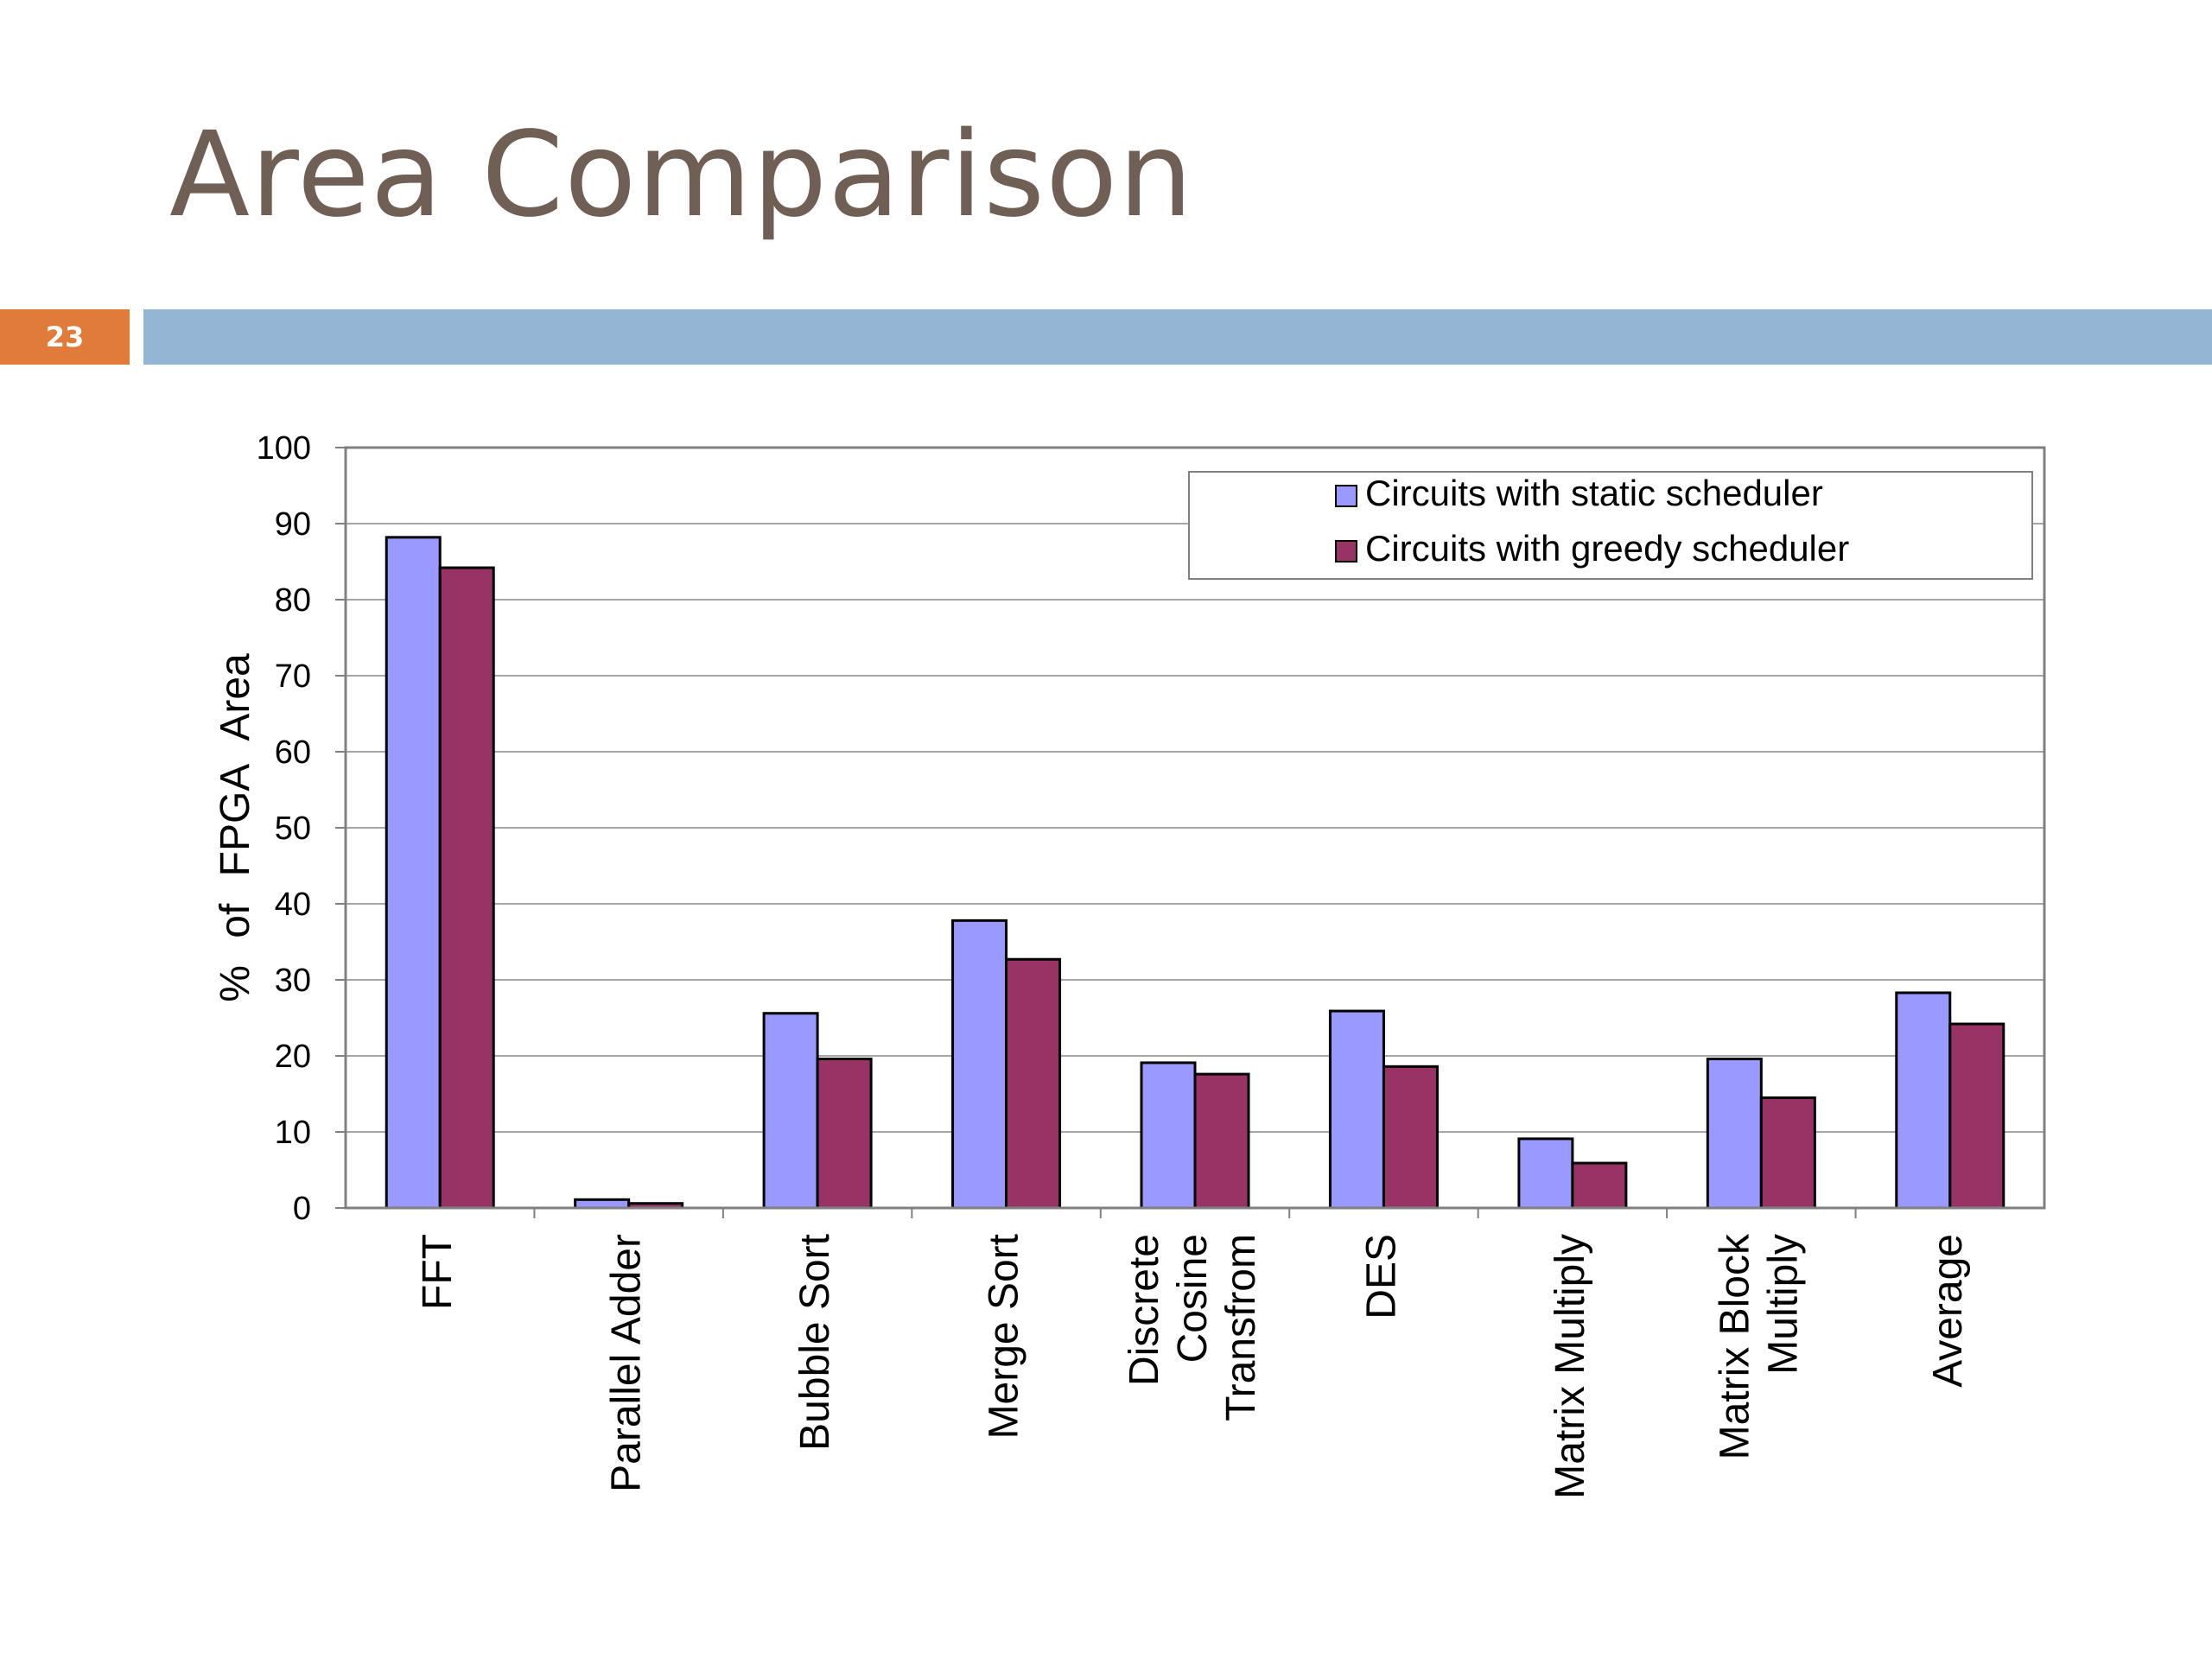 The width and height of the screenshot is (2212, 1659). I want to click on x-tick-label-line: Transfrom, so click(1241, 1327).